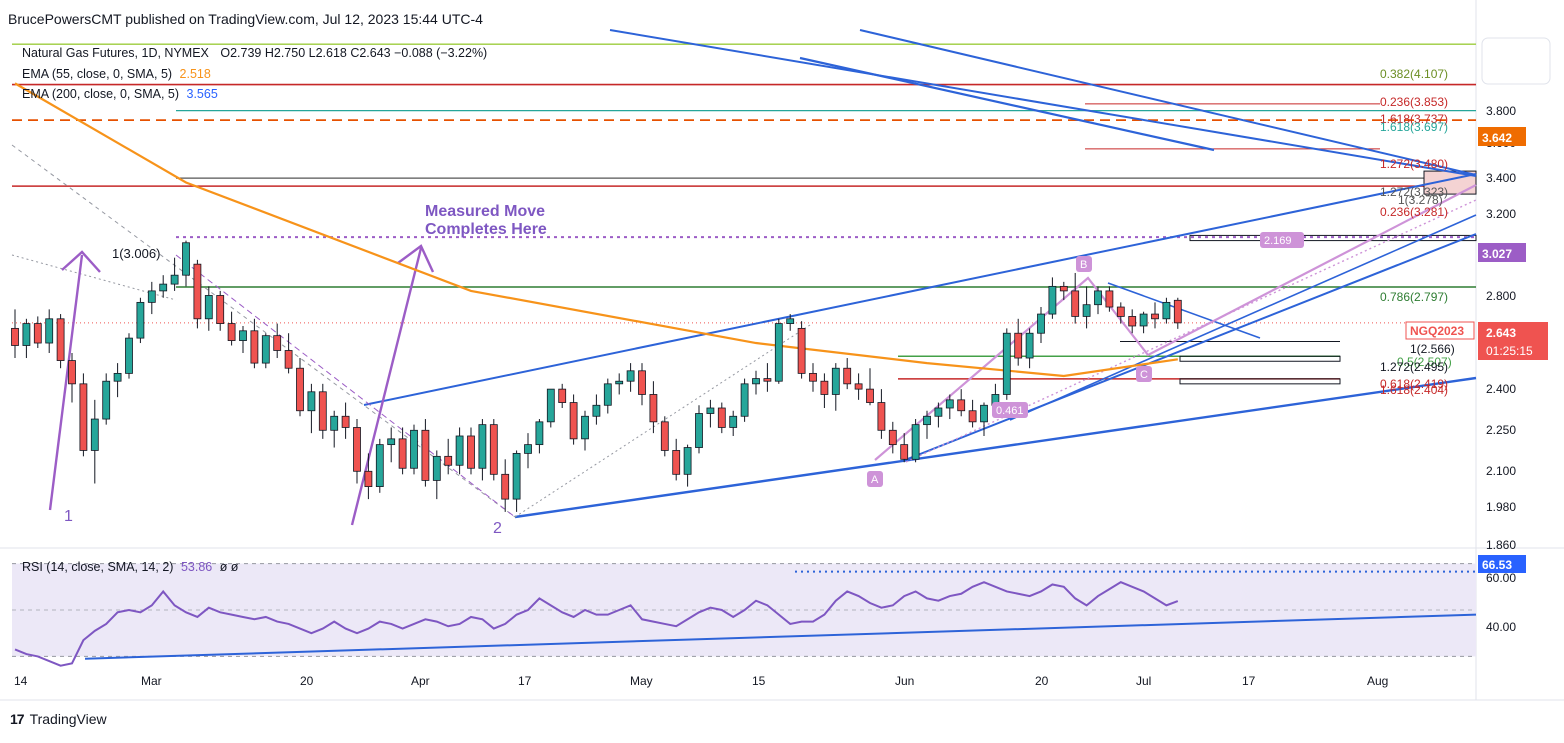 Image resolution: width=1564 pixels, height=743 pixels. Describe the element at coordinates (1513, 341) in the screenshot. I see `badge-last-price` at that location.